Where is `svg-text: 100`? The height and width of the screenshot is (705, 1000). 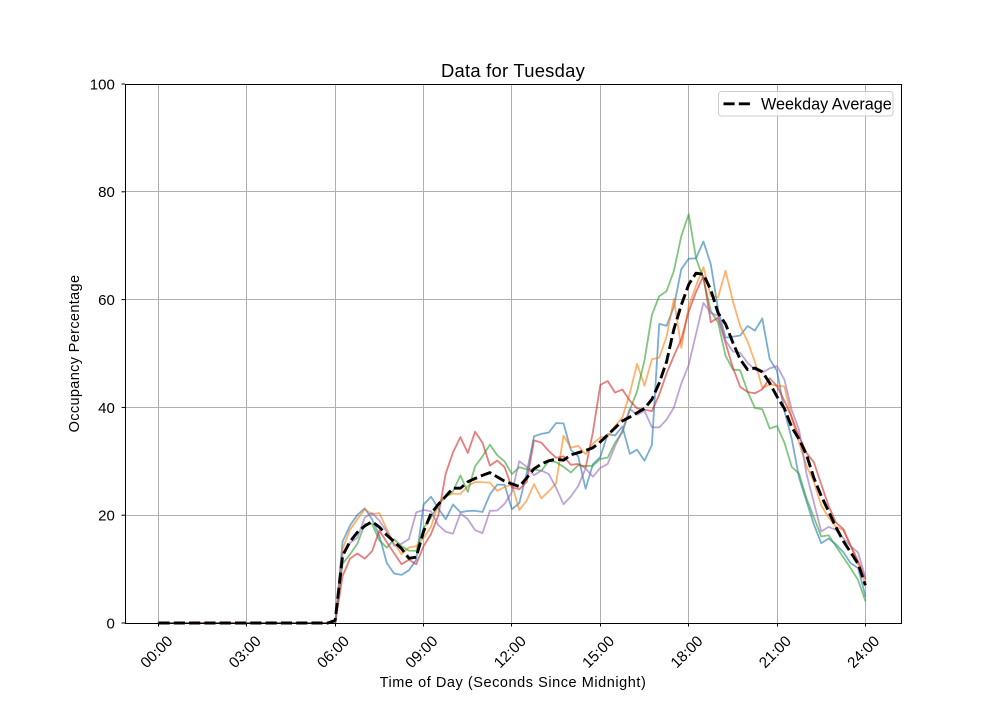 svg-text: 100 is located at coordinates (102, 84).